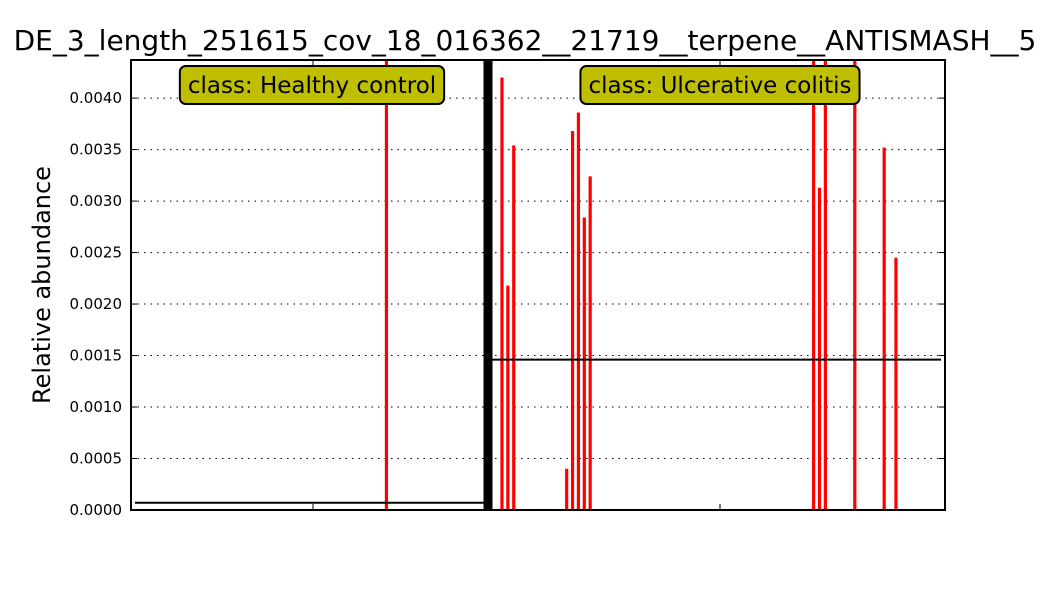 The image size is (1050, 600). I want to click on y-tick-label: 0.0015, so click(96, 356).